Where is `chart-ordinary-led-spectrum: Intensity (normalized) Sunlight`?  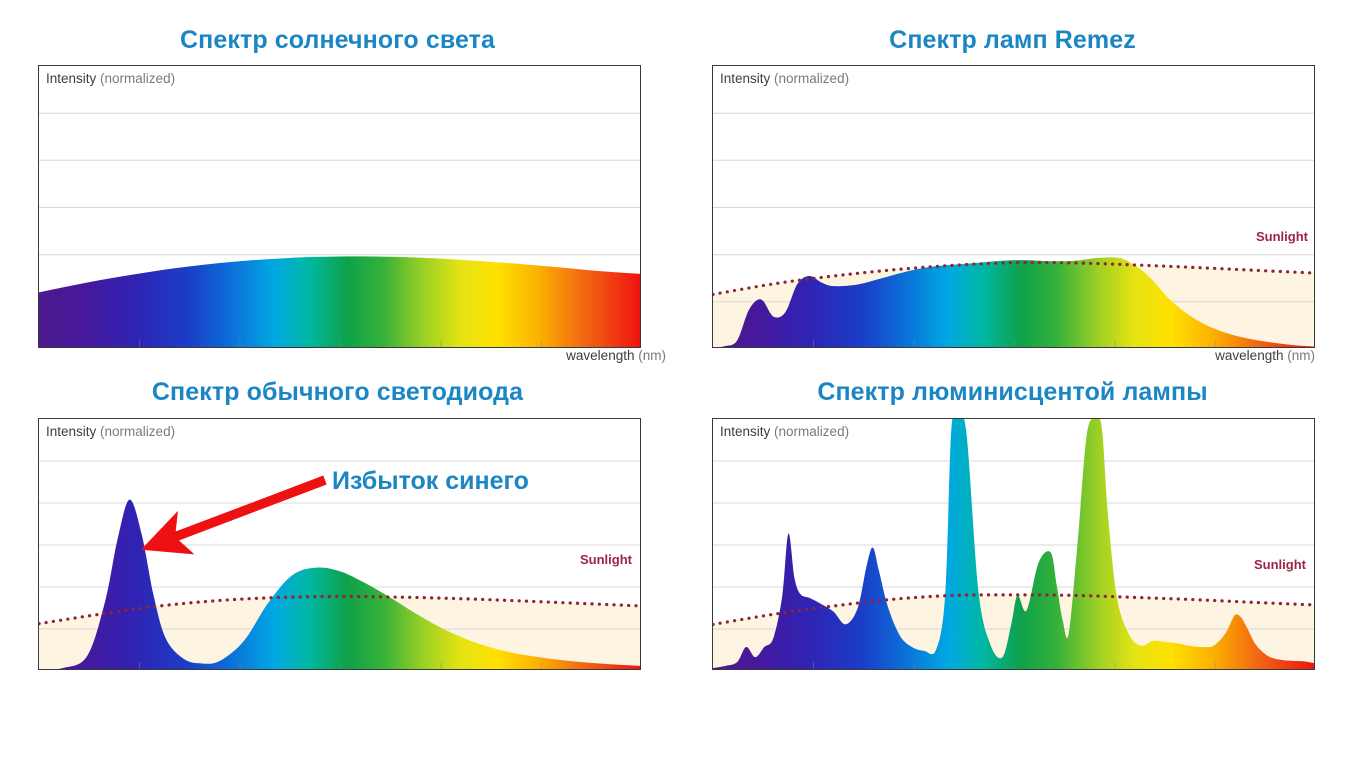 chart-ordinary-led-spectrum: Intensity (normalized) Sunlight is located at coordinates (339, 544).